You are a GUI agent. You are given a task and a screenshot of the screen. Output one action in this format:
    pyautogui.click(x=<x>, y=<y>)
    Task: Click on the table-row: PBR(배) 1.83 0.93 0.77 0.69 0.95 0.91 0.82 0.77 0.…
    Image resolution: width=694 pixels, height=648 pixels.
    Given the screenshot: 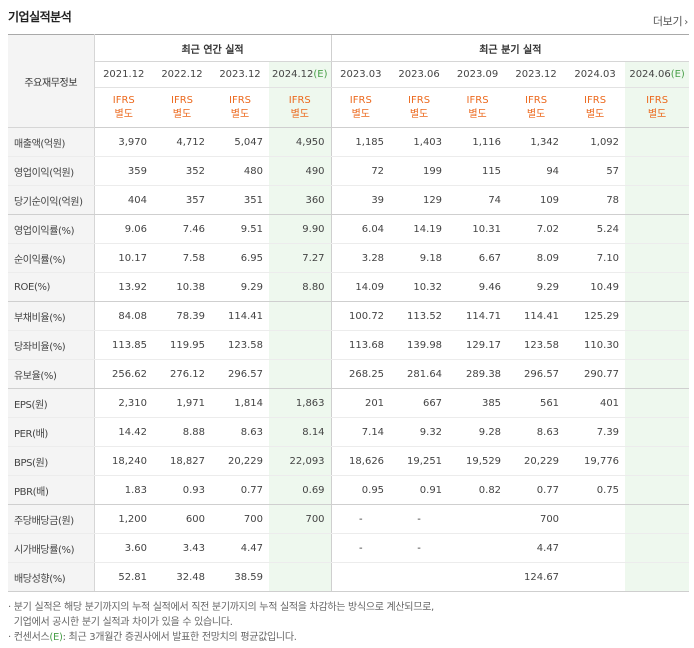 What is the action you would take?
    pyautogui.click(x=349, y=490)
    